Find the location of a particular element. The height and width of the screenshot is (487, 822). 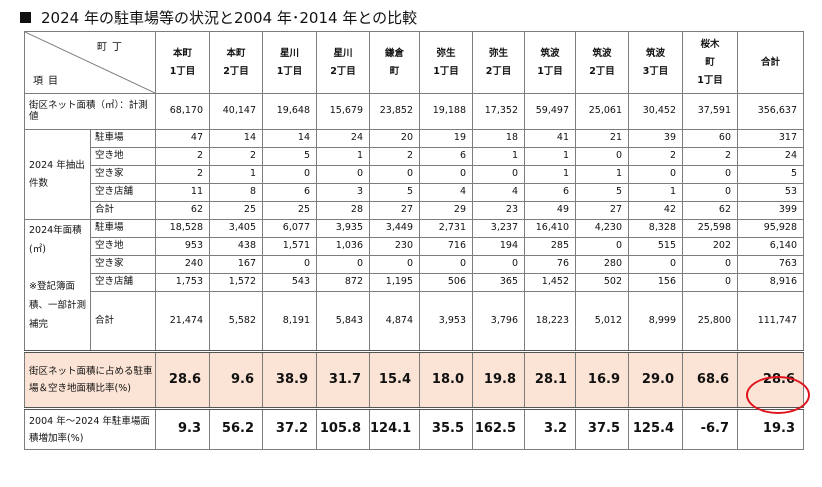

count-value: 8 is located at coordinates (236, 192).